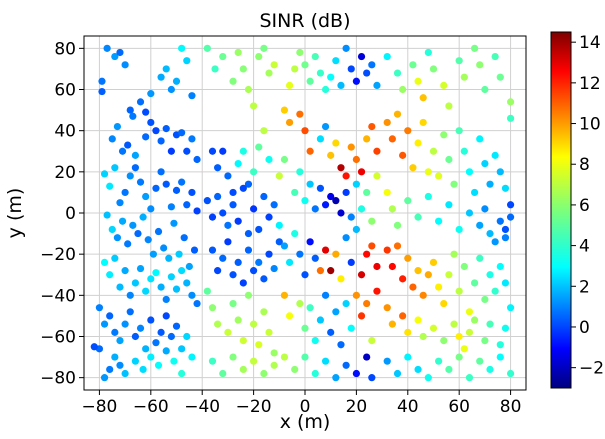 The height and width of the screenshot is (439, 605). What do you see at coordinates (591, 369) in the screenshot?
I see `colorbar-tick-label: −2` at bounding box center [591, 369].